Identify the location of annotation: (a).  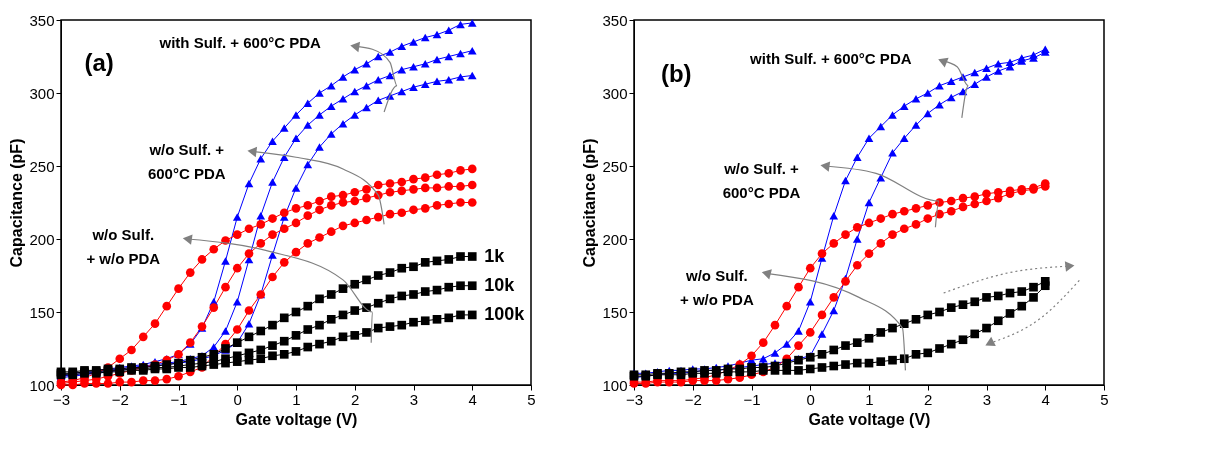
(99, 62).